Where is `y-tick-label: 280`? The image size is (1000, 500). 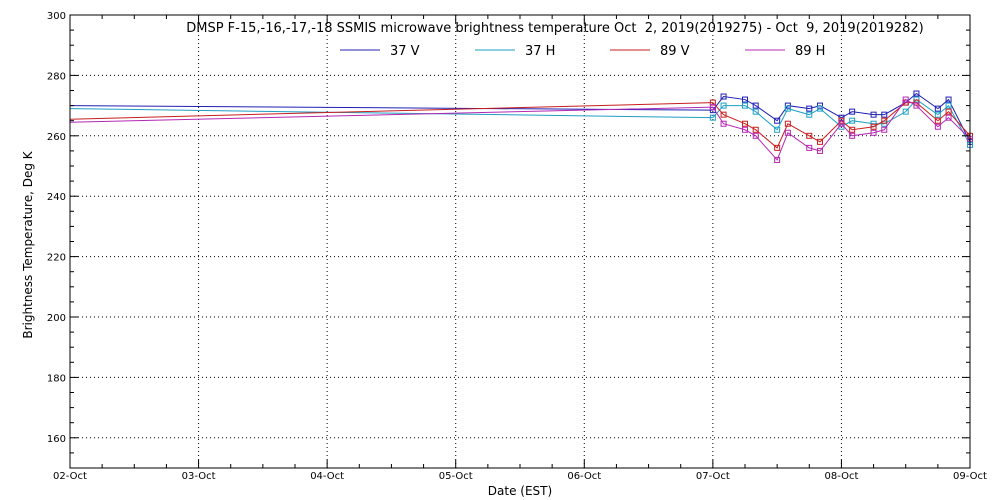 y-tick-label: 280 is located at coordinates (56, 76).